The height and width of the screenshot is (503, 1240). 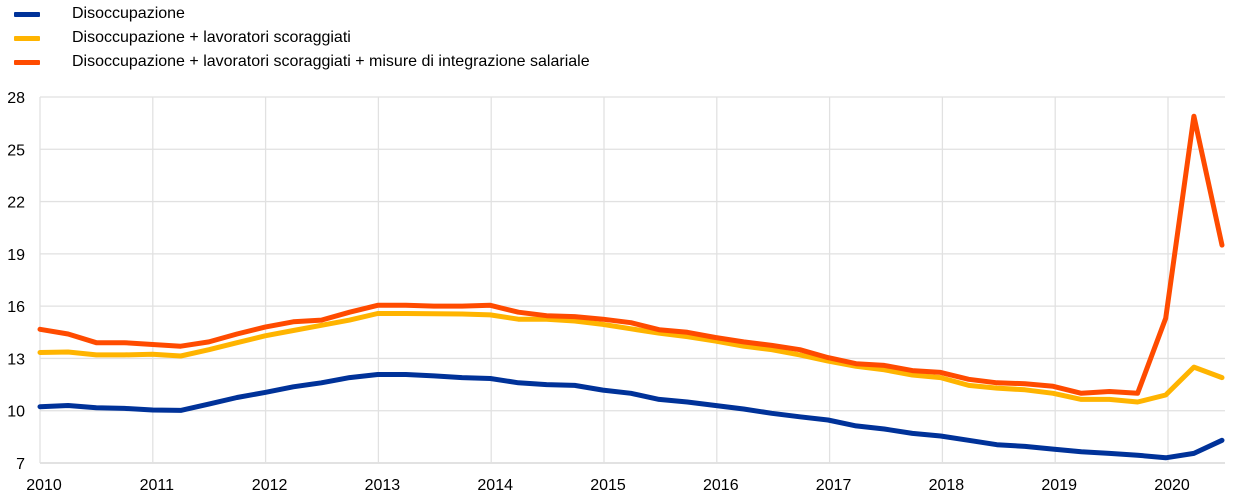 I want to click on legend-item-scoraggiati: Disoccupazione + lavoratori scoraggiati, so click(x=302, y=38).